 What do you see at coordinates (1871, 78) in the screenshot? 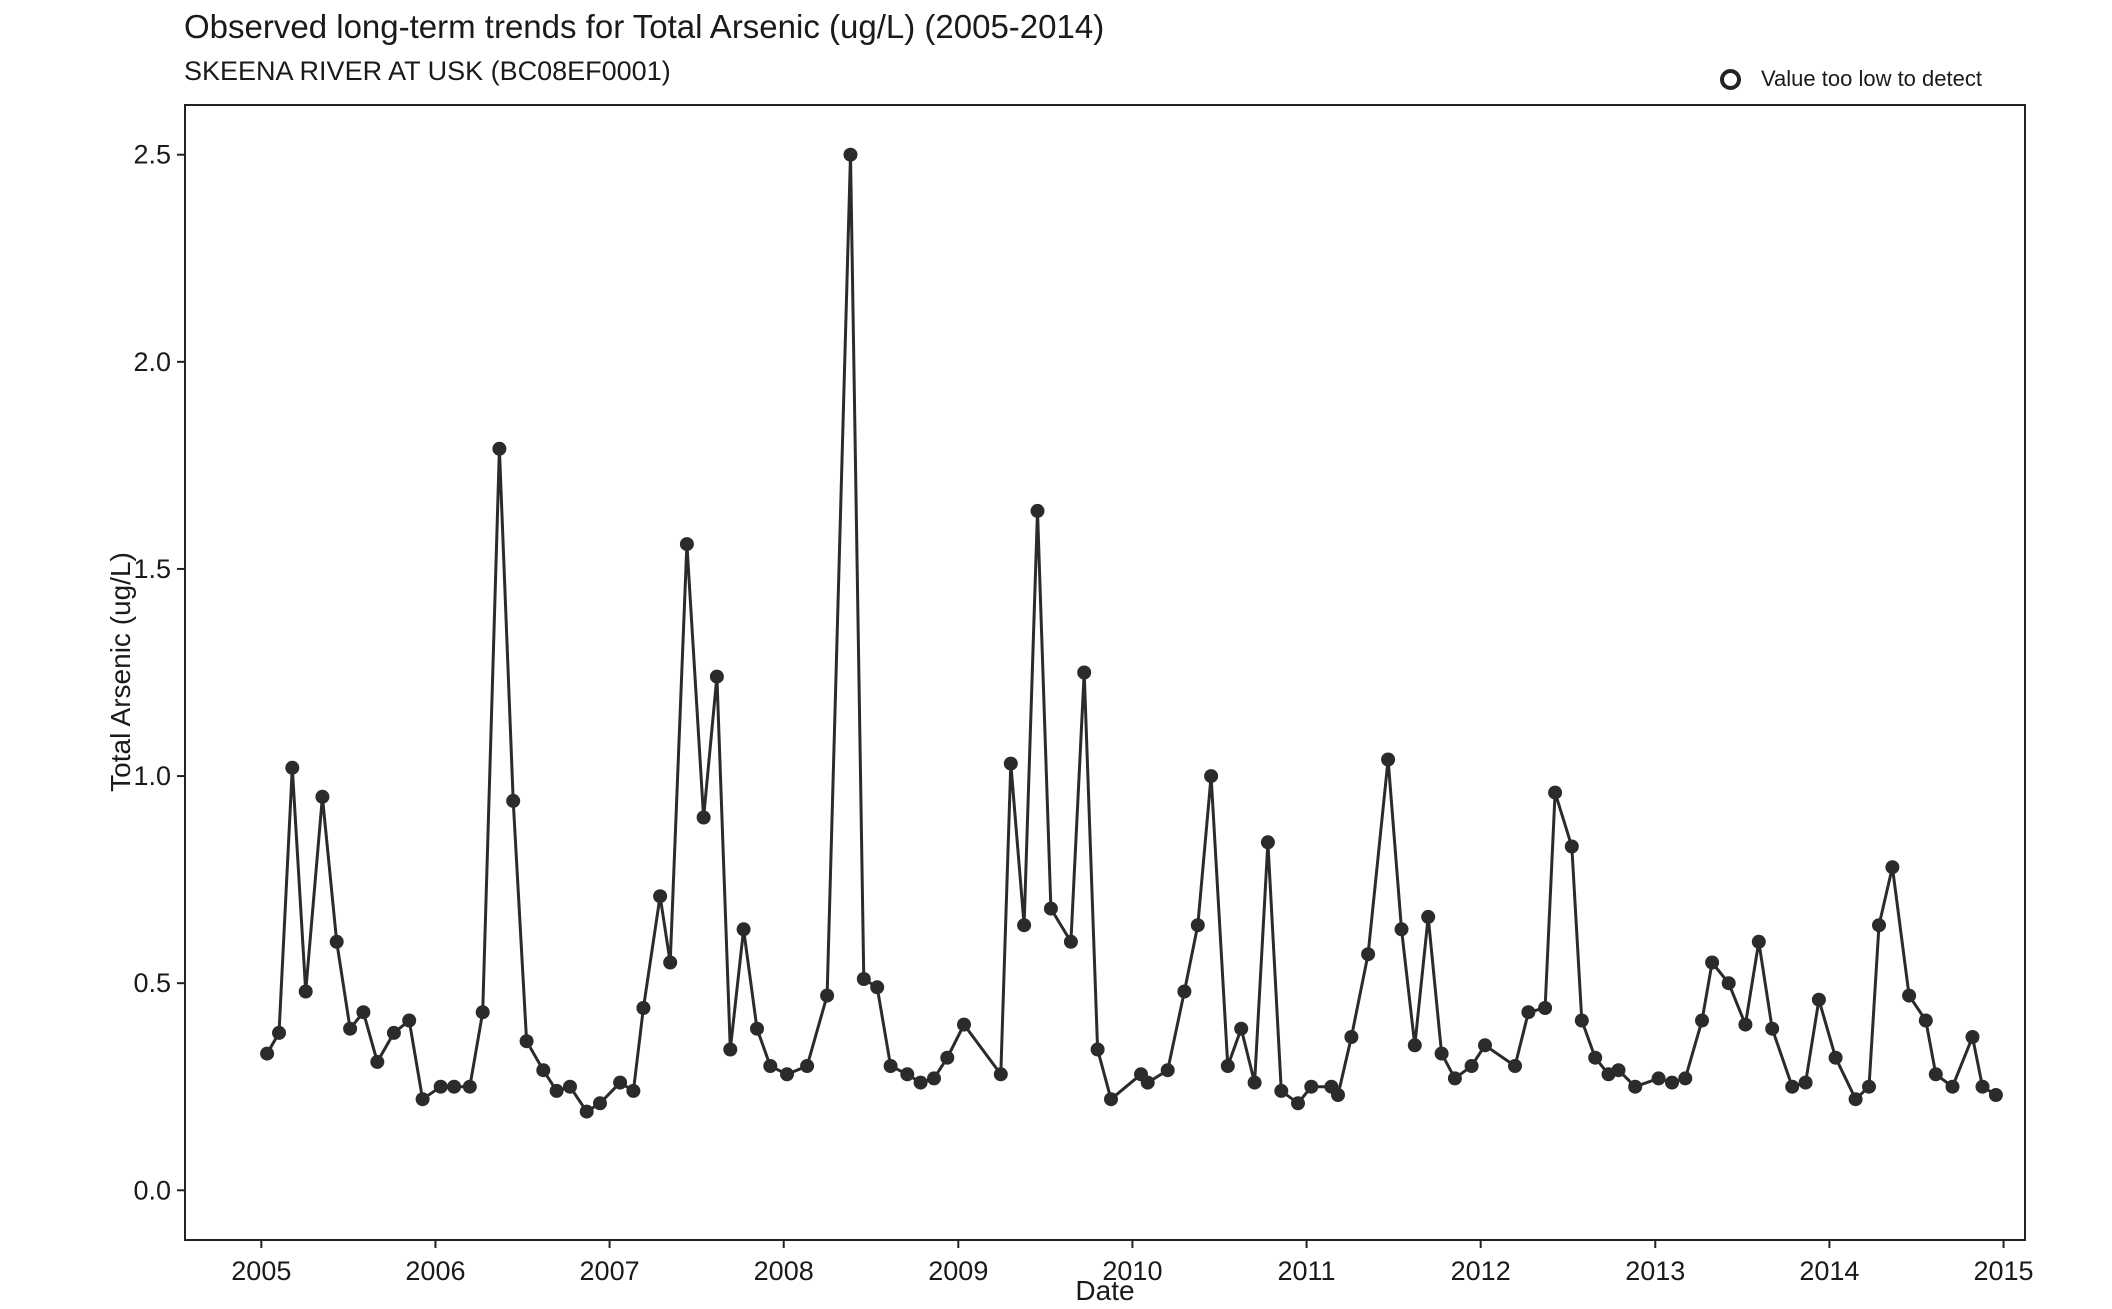
I see `legend-label: Value too low to detect` at bounding box center [1871, 78].